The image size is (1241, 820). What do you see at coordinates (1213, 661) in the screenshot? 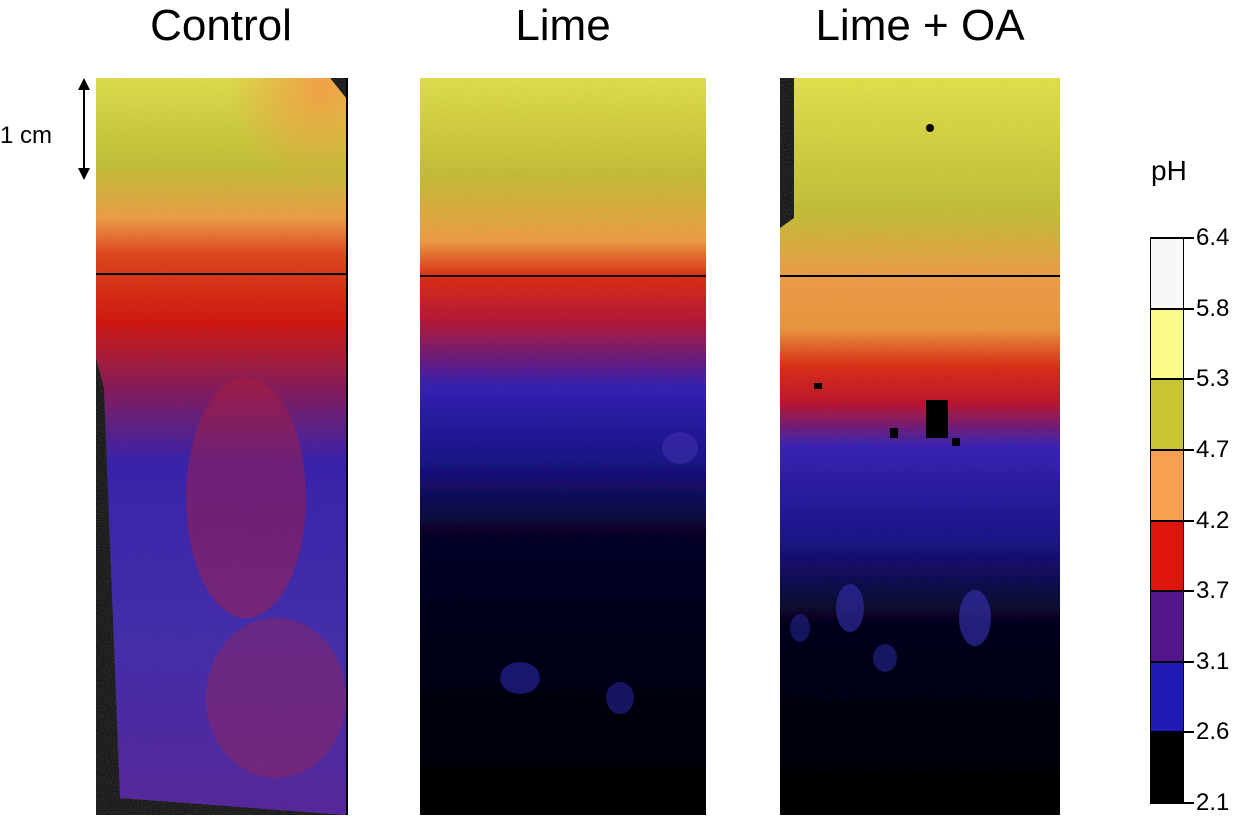
I see `colorbar-tick-label: 3.1` at bounding box center [1213, 661].